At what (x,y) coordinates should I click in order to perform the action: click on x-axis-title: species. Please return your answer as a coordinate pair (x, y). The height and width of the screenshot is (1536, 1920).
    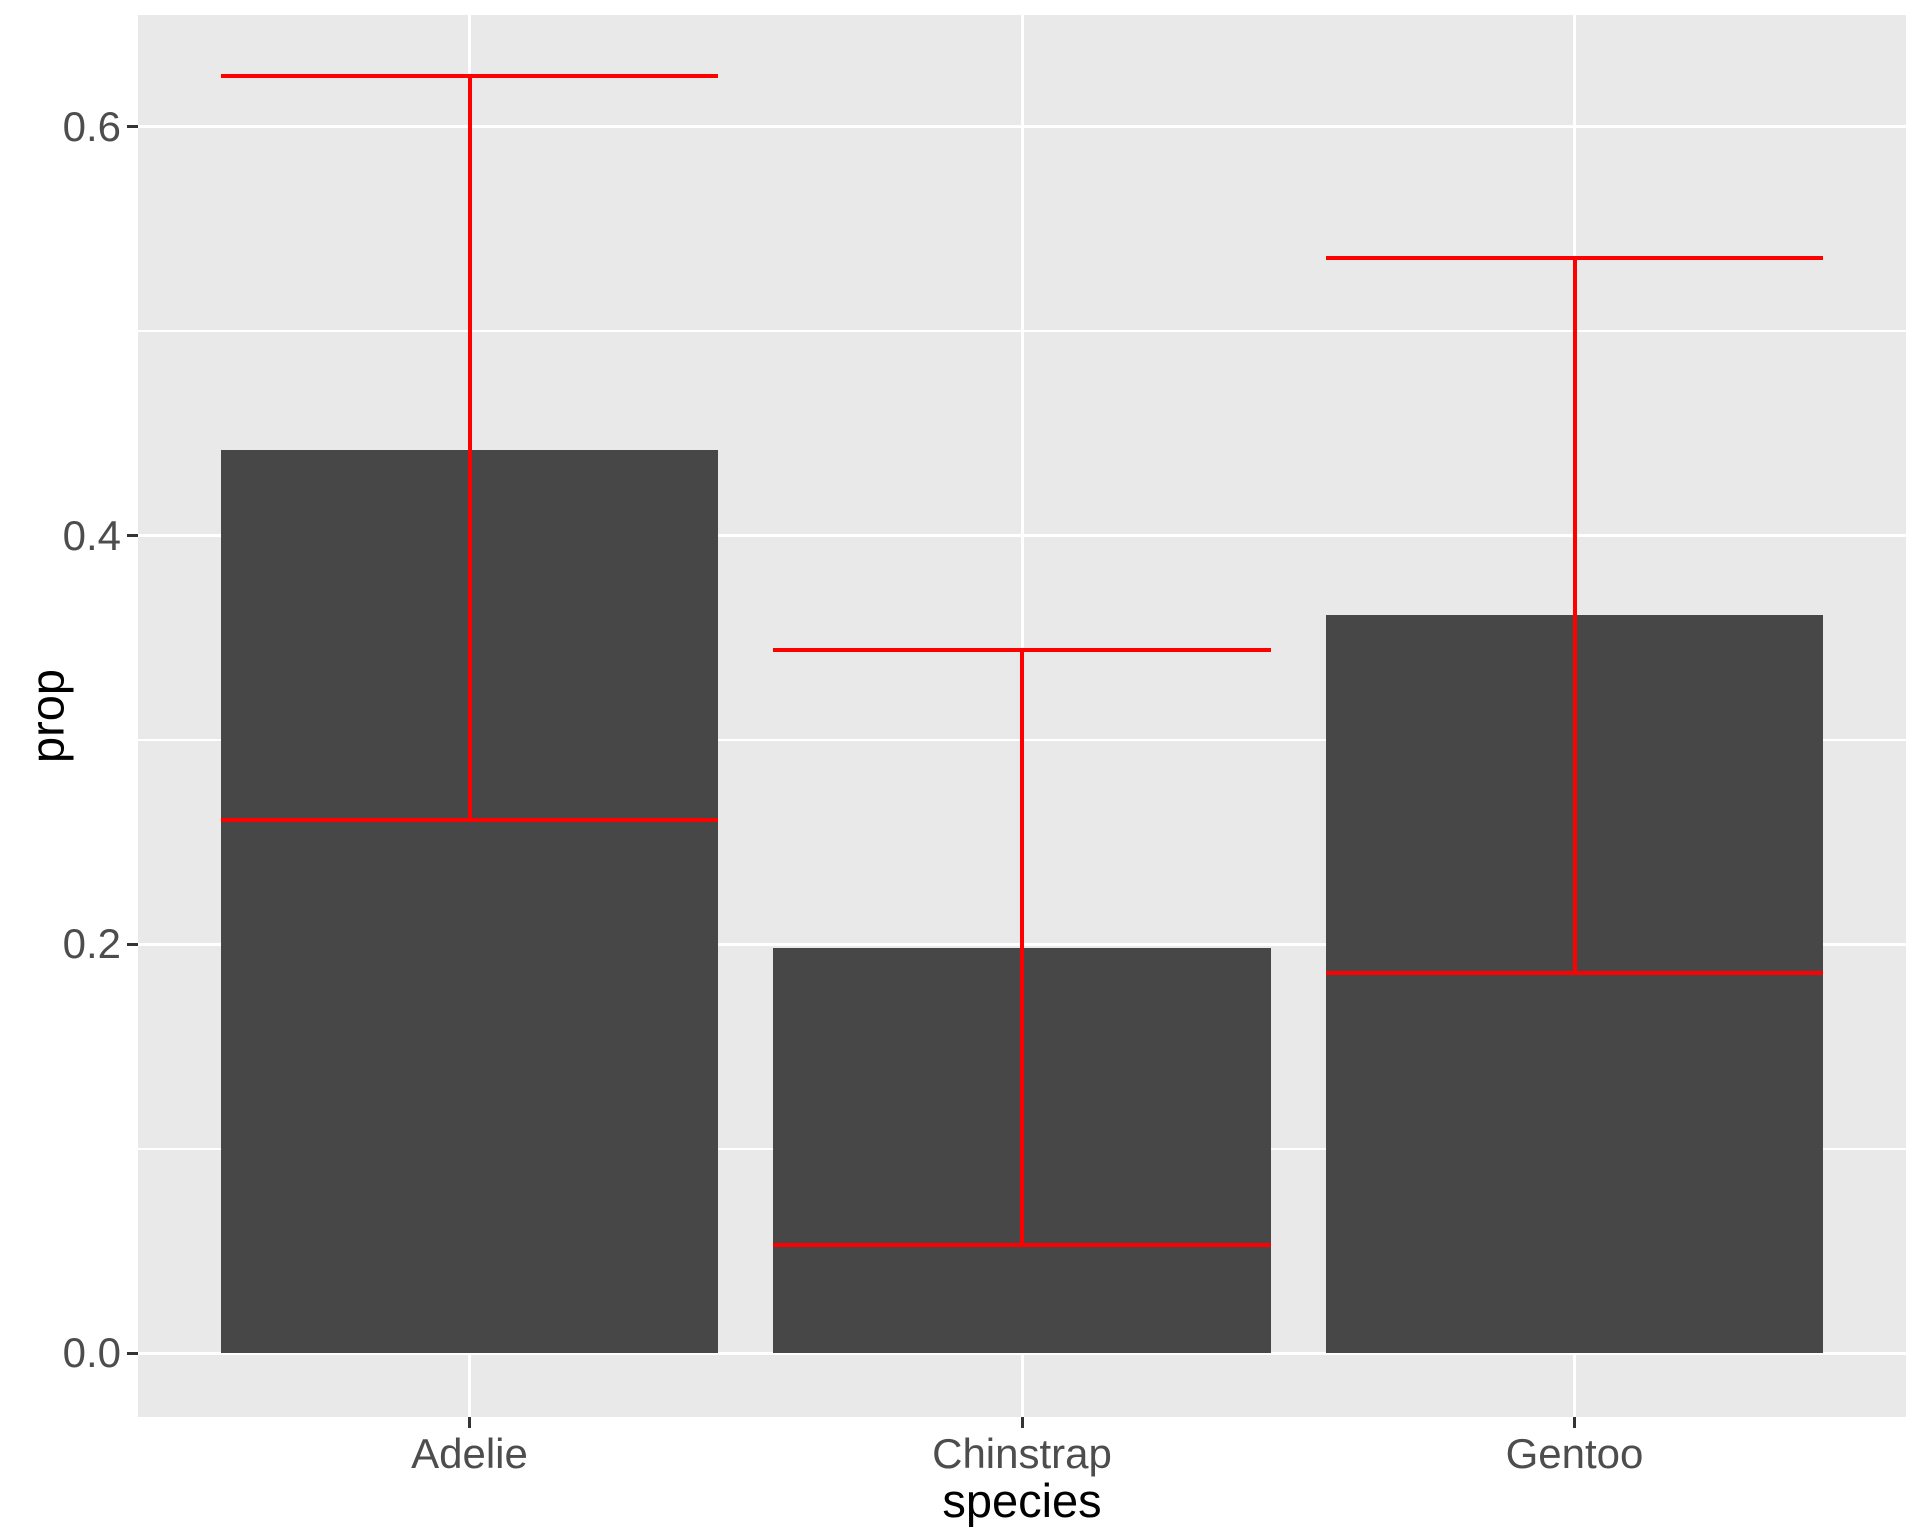
    Looking at the image, I should click on (1022, 1500).